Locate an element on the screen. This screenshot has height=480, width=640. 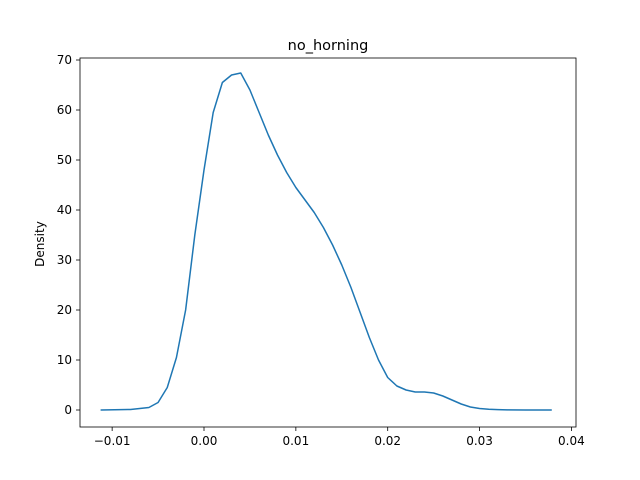
x-tick-label: 0.01 is located at coordinates (295, 441).